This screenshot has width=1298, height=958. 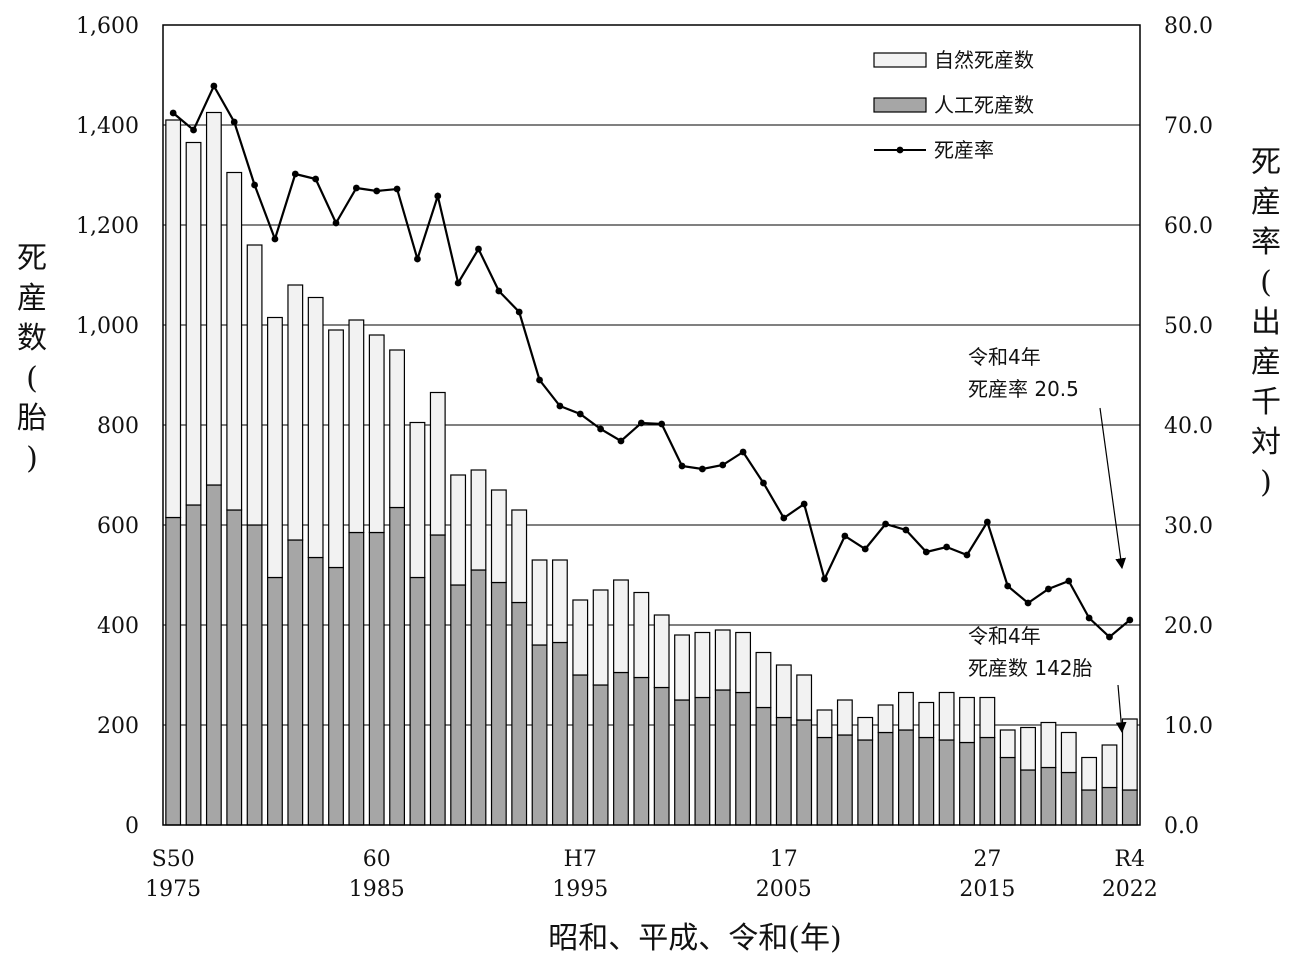 I want to click on legend-label: 人工死産数, so click(x=984, y=105).